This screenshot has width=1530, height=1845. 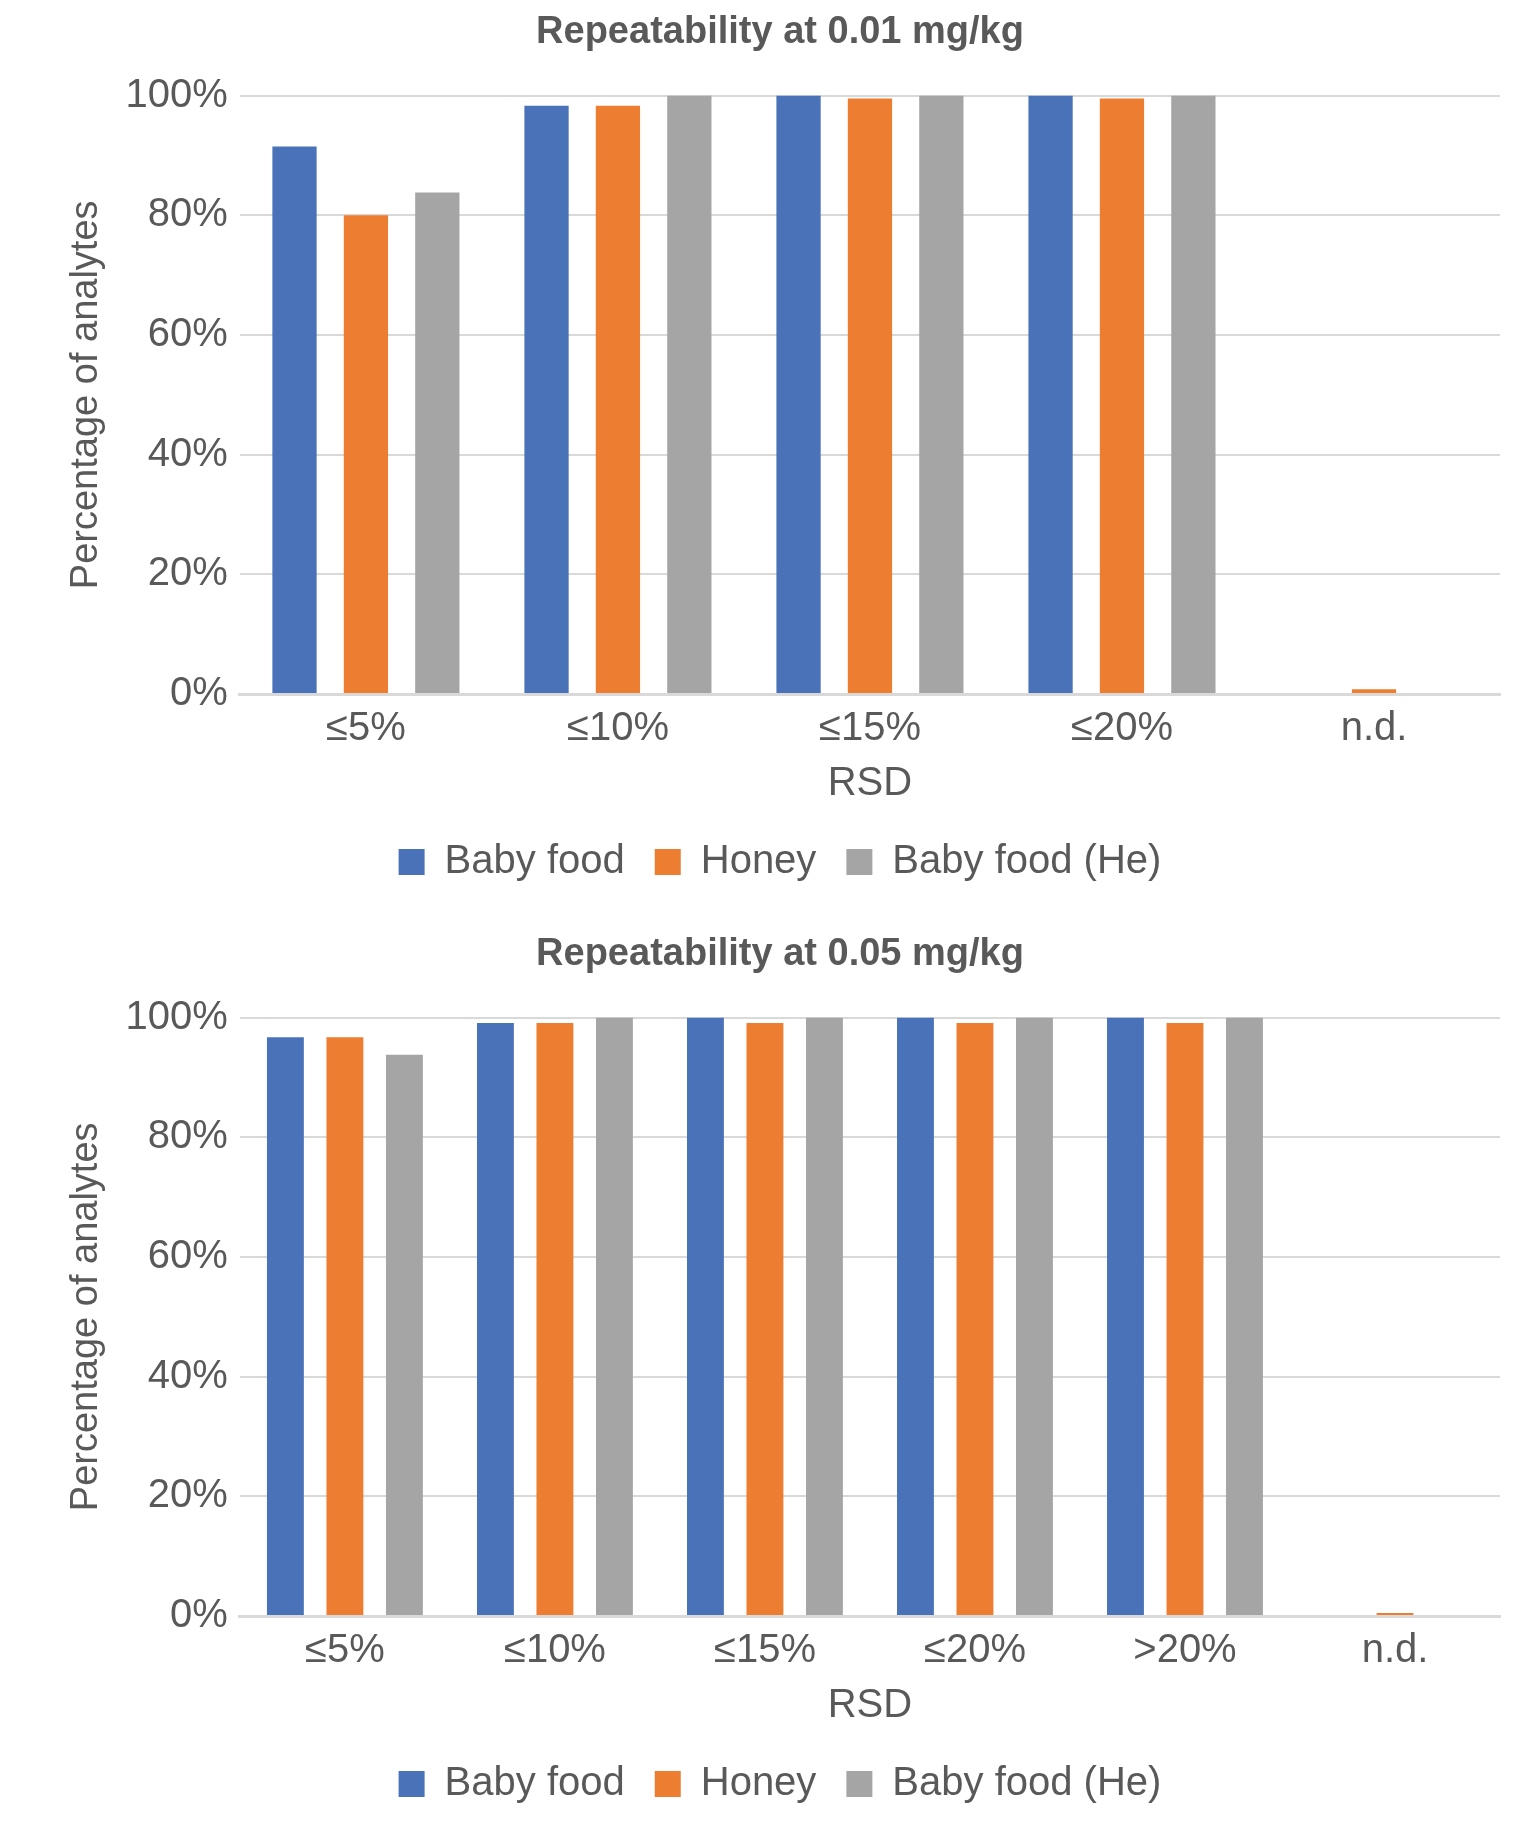 What do you see at coordinates (780, 952) in the screenshot?
I see `chart-title: Repeatability at 0.05 mg/kg` at bounding box center [780, 952].